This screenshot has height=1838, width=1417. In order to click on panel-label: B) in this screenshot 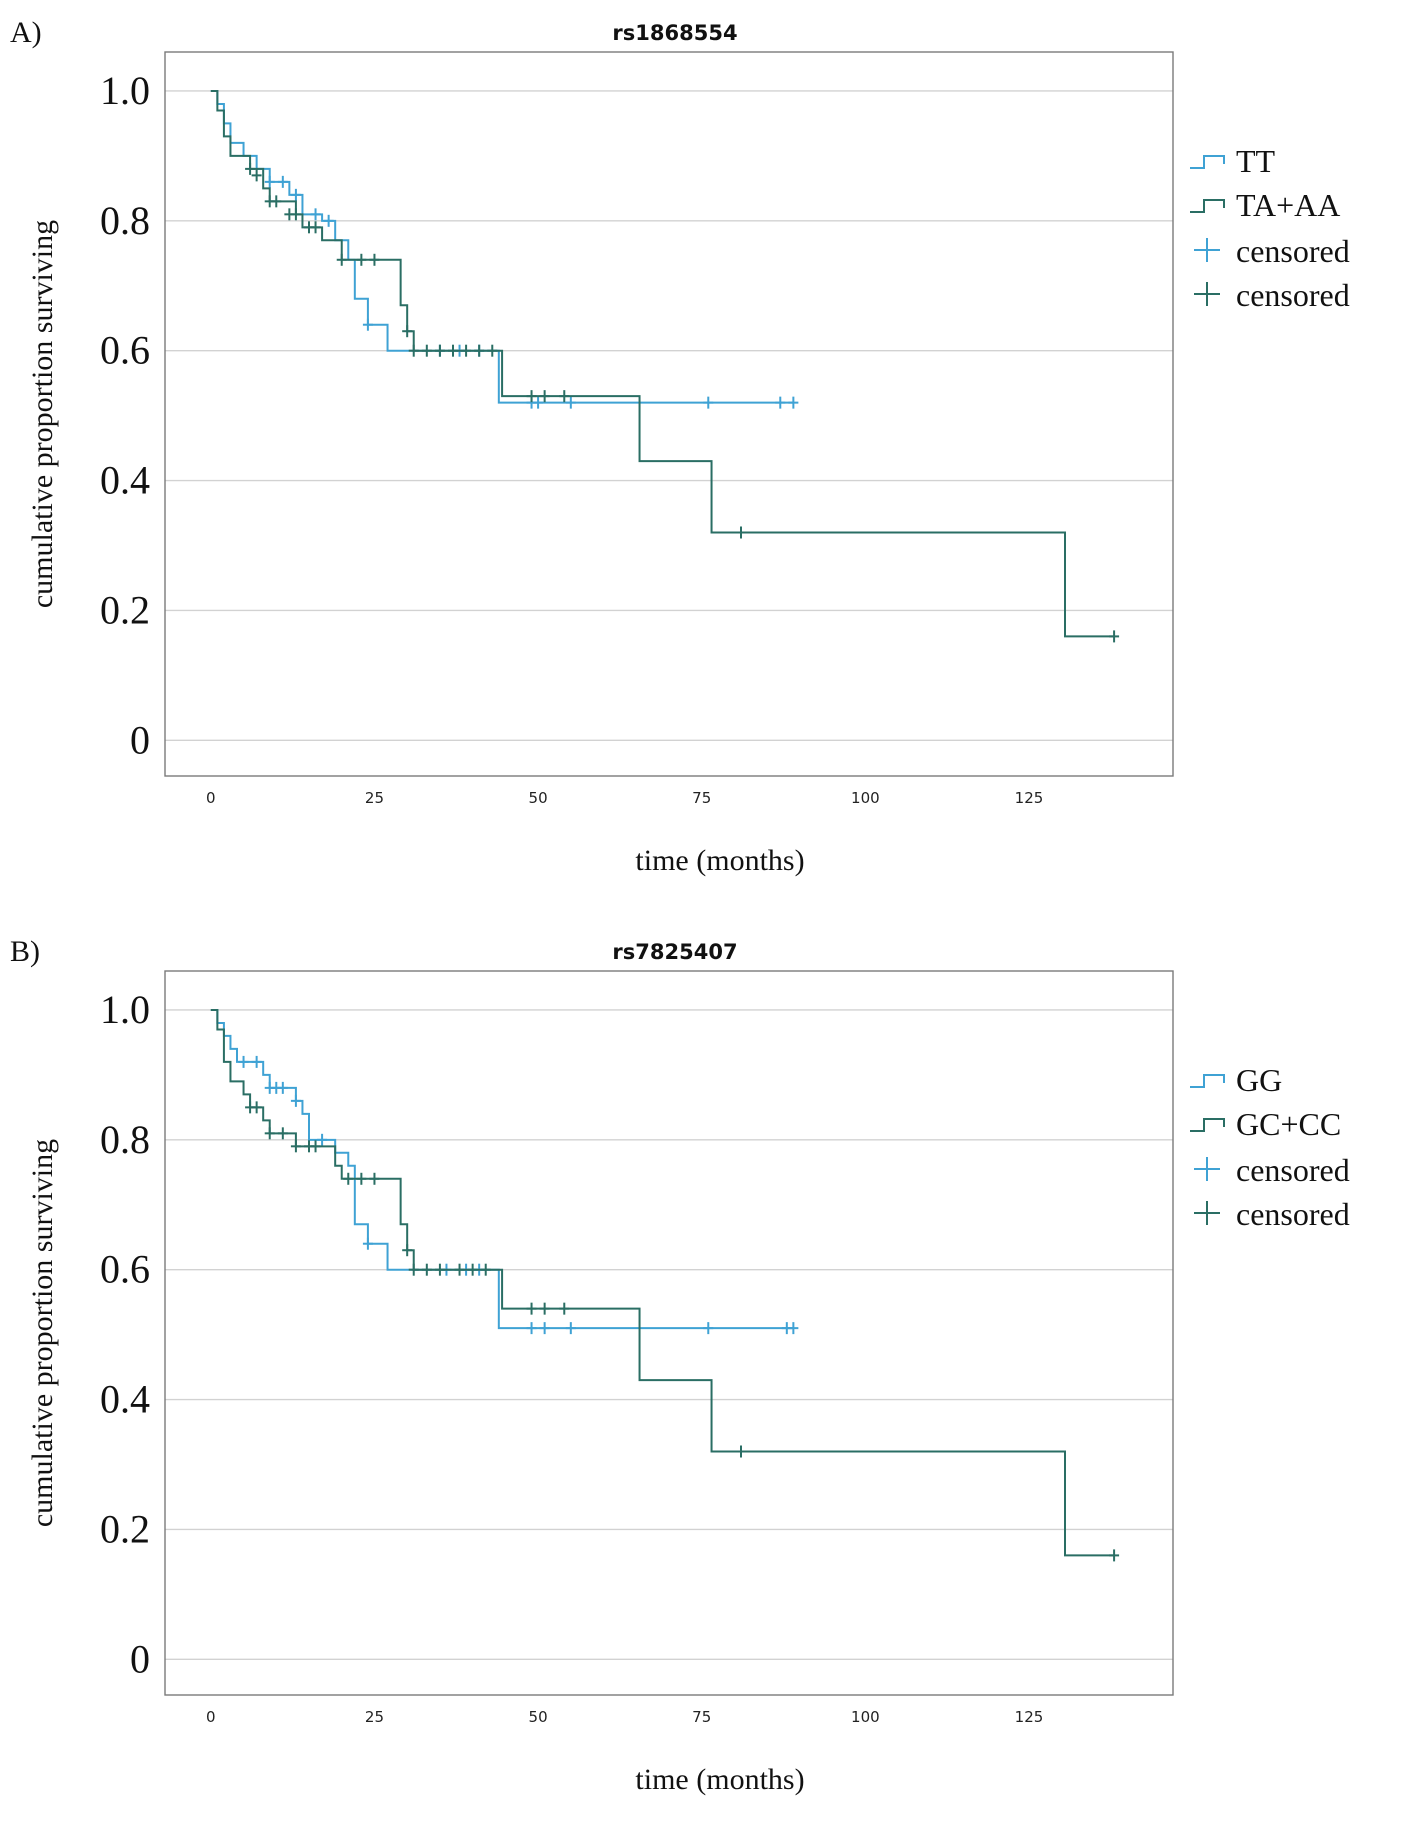, I will do `click(25, 951)`.